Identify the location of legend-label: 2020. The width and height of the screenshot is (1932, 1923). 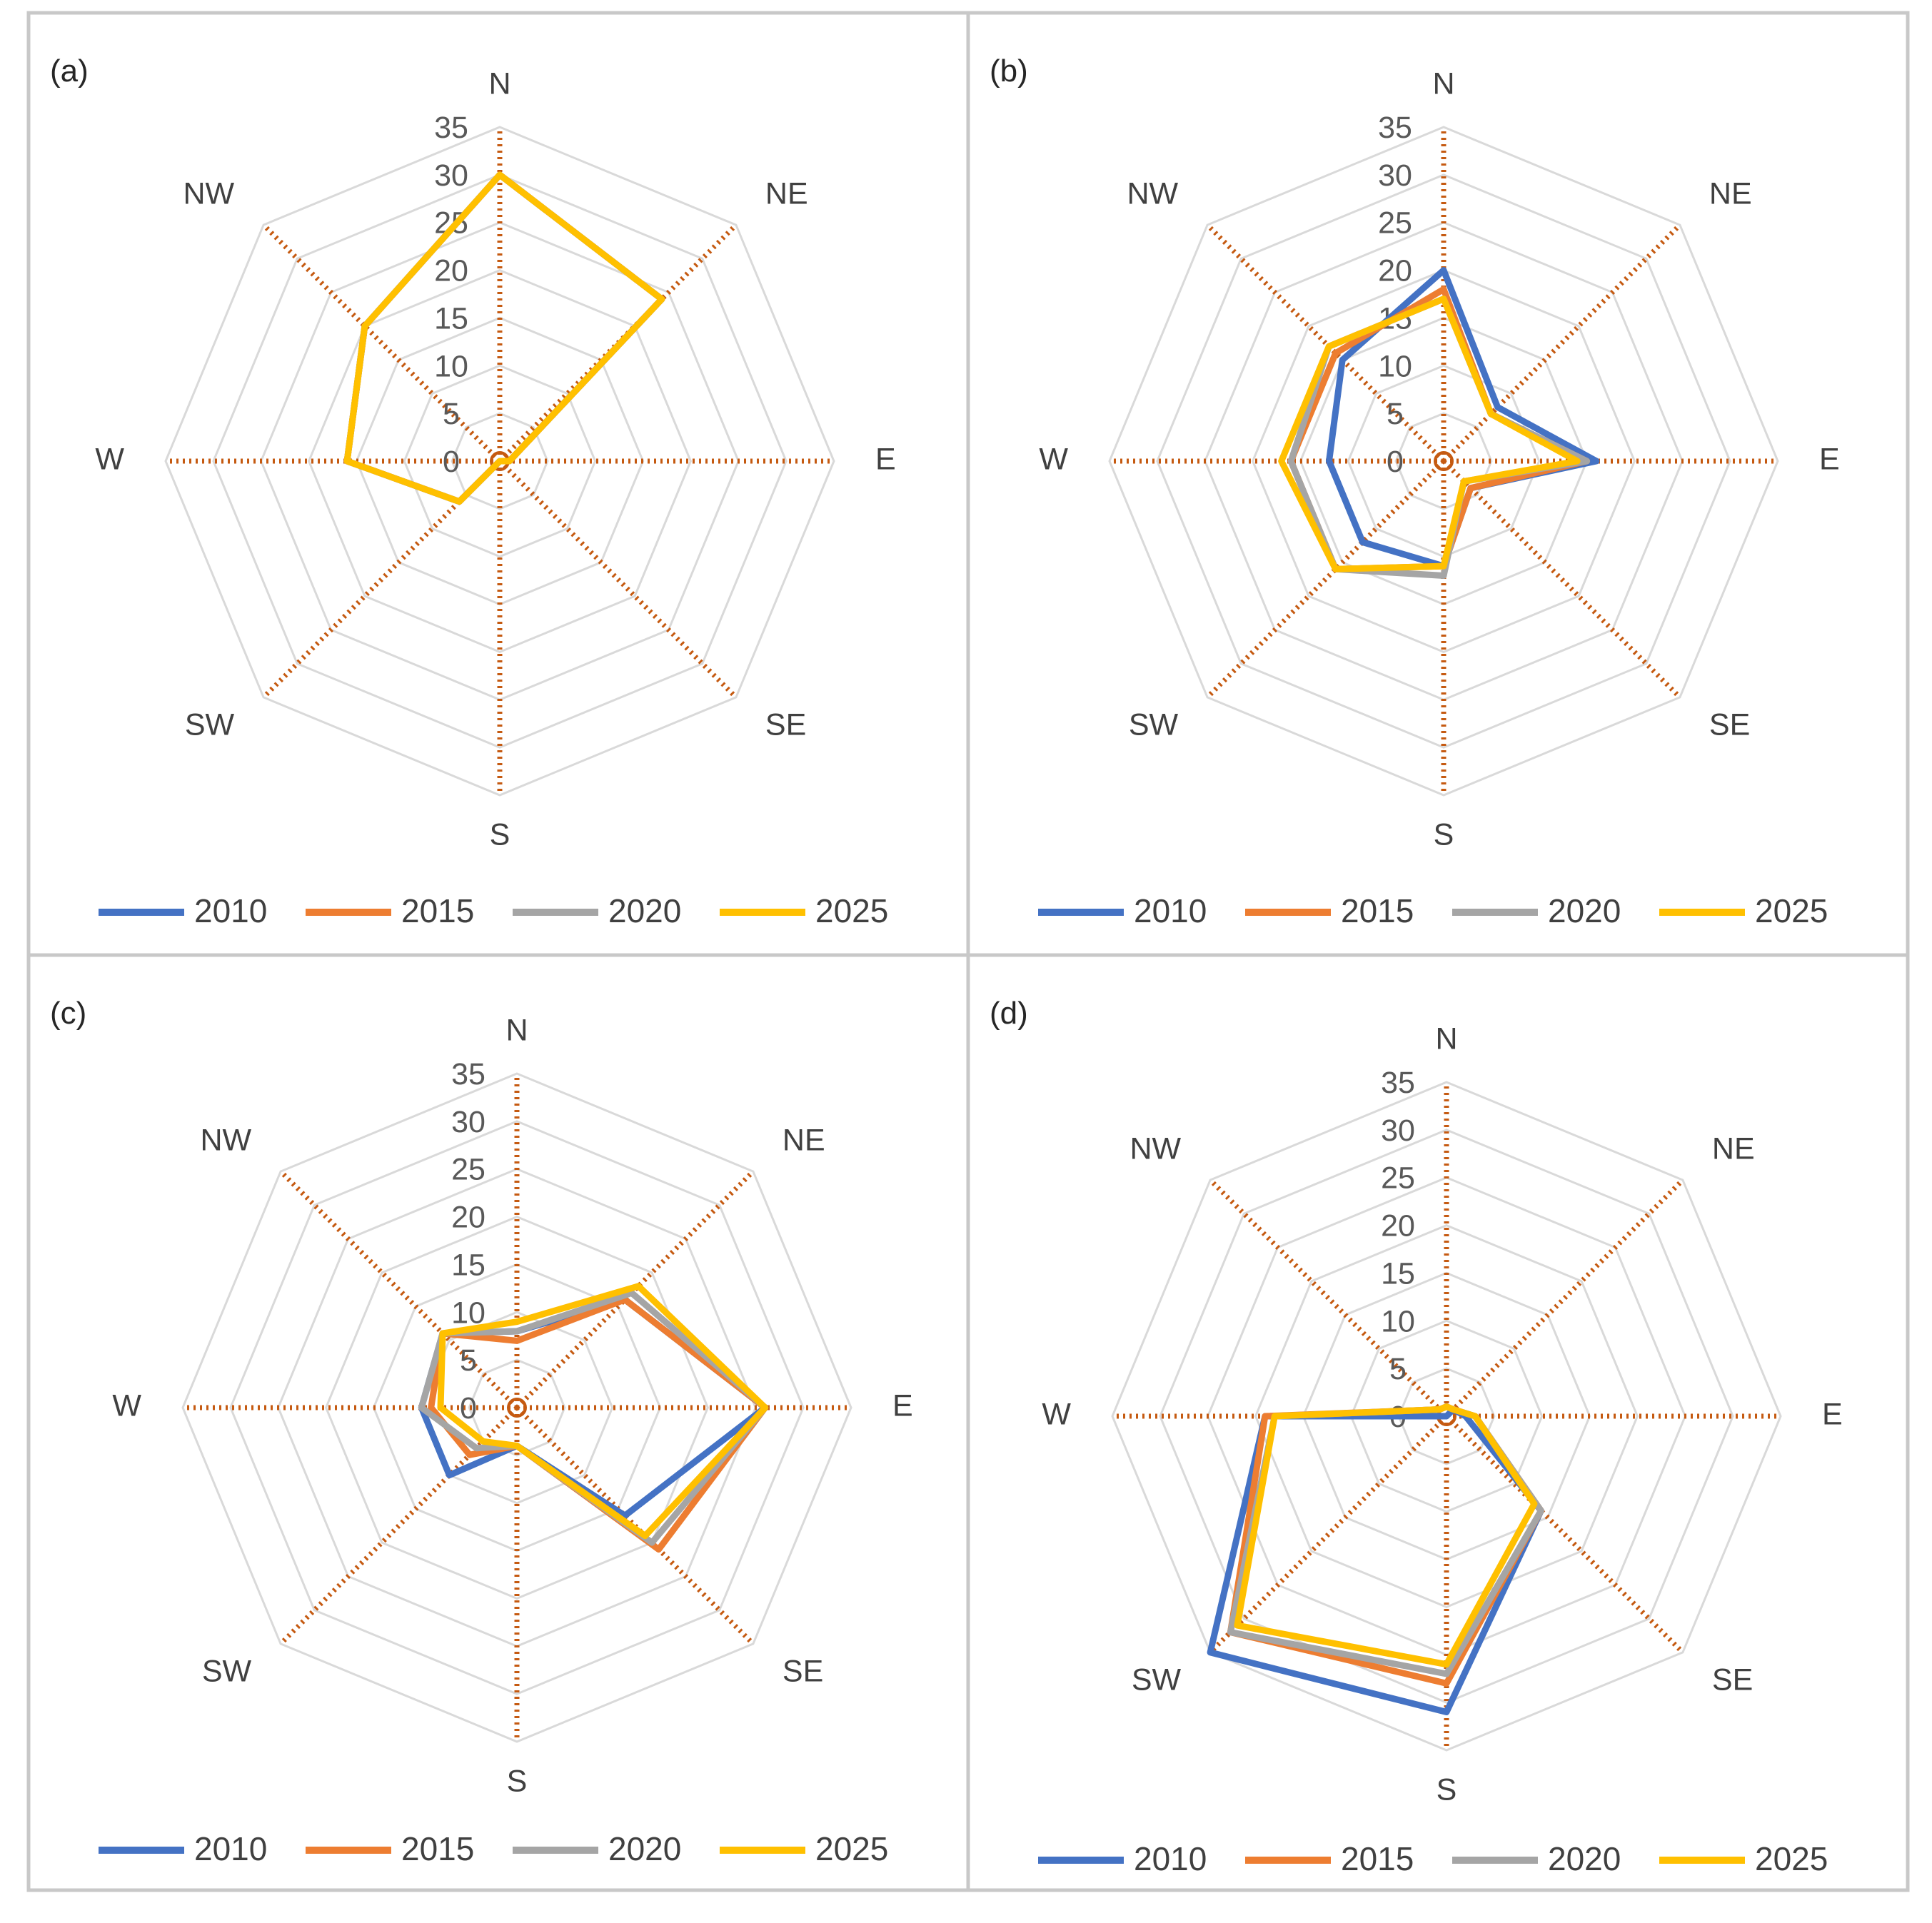
(1585, 910).